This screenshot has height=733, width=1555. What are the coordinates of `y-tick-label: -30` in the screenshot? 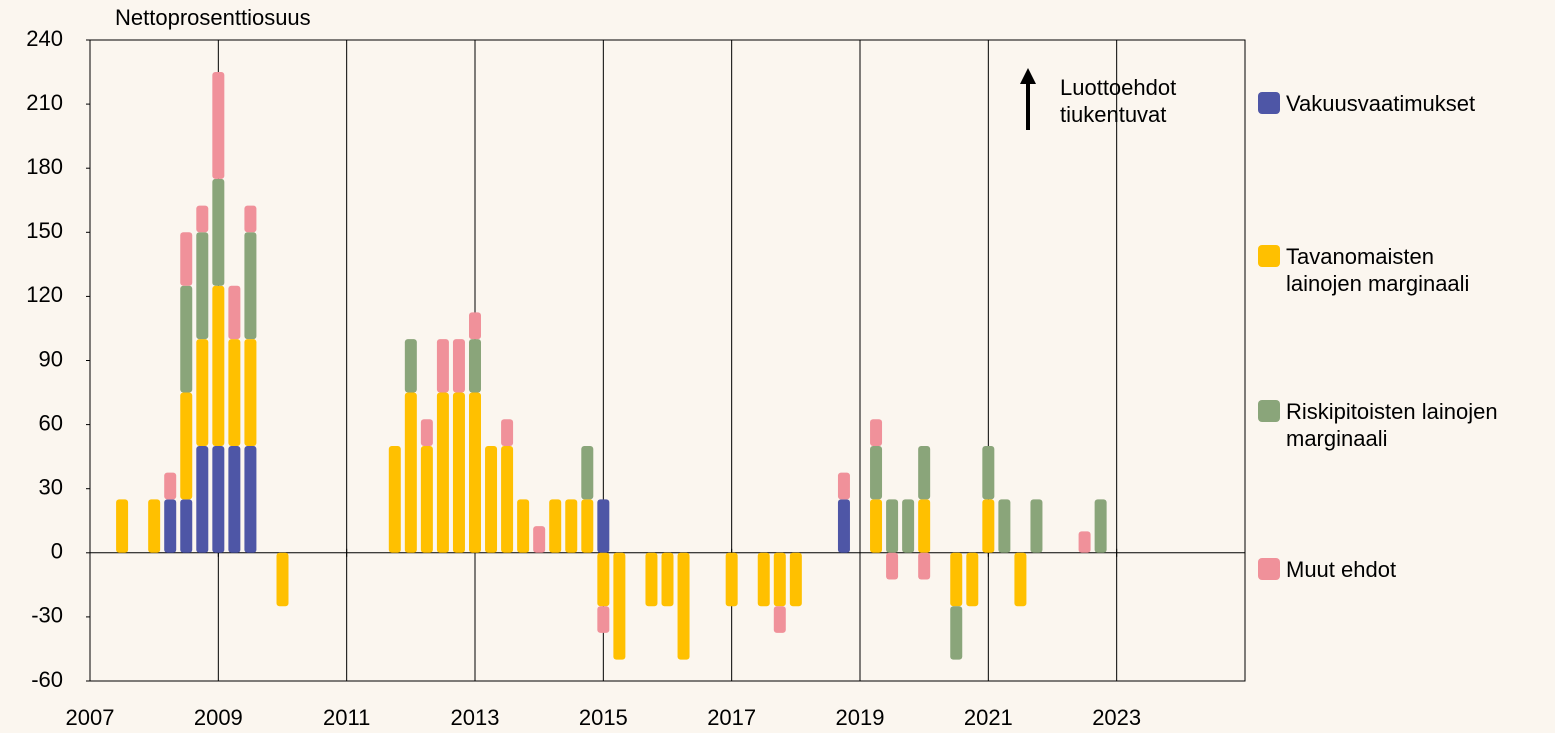 It's located at (47, 615).